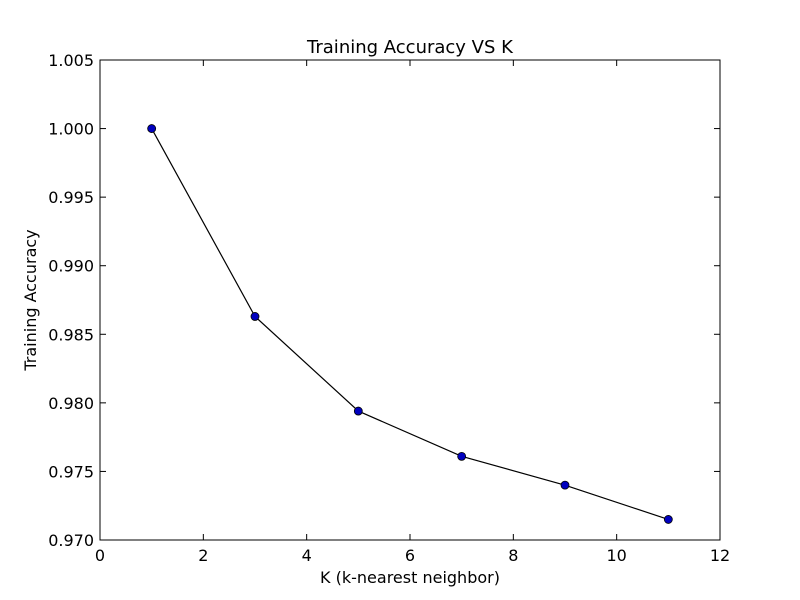 The height and width of the screenshot is (600, 800). Describe the element at coordinates (203, 555) in the screenshot. I see `x-tick-label: 2` at that location.